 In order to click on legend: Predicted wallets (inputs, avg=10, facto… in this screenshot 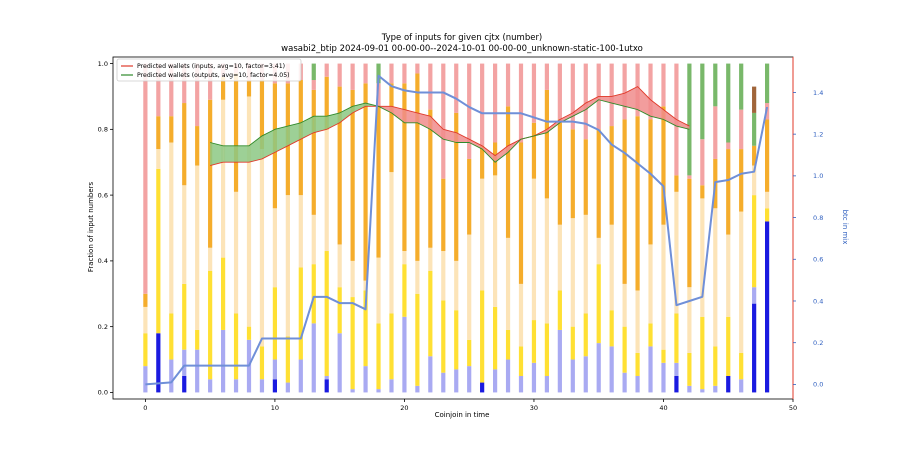, I will do `click(209, 70)`.